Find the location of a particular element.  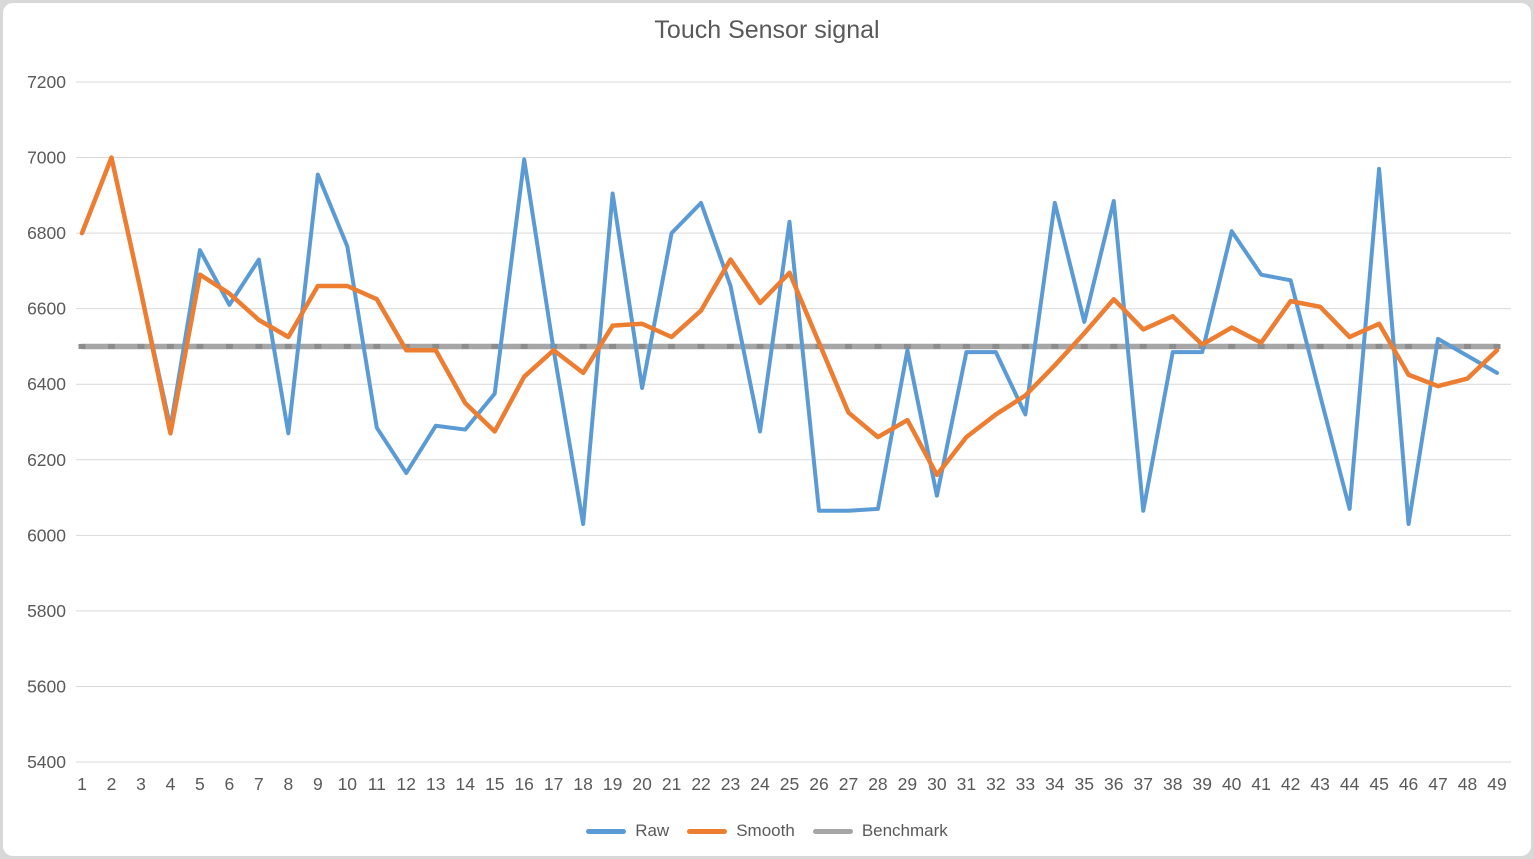

x-axis-label: 17 is located at coordinates (553, 784).